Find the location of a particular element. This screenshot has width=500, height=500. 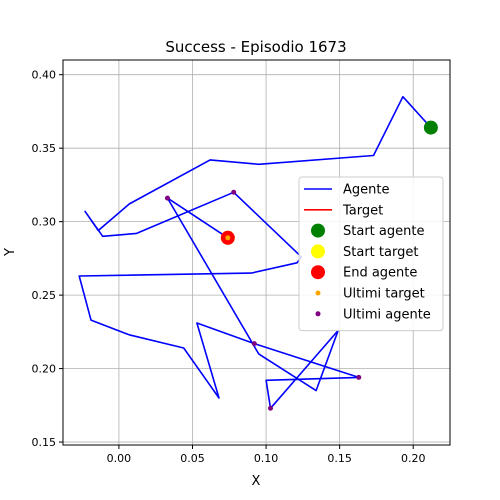

x-tick-label: 0.15 is located at coordinates (339, 458).